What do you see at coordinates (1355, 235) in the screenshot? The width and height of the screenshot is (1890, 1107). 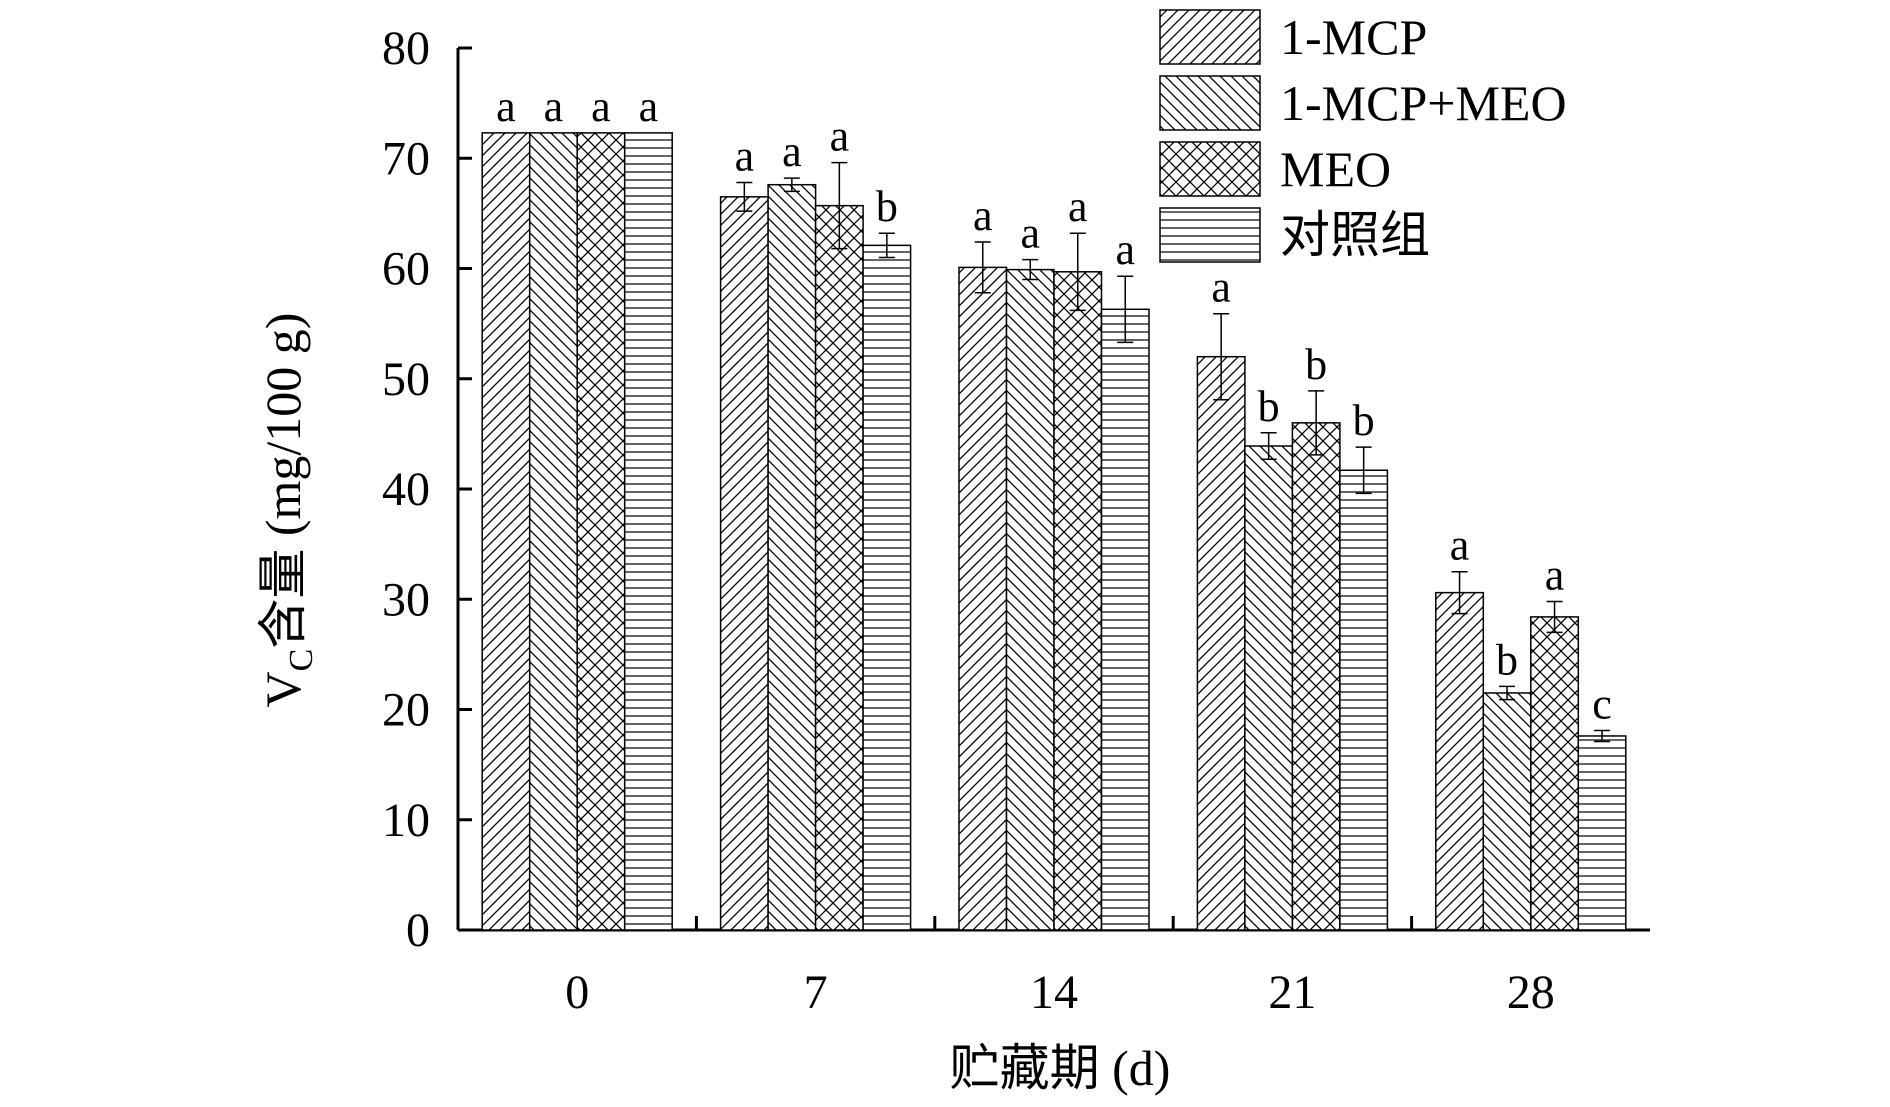 I see `legend-label: 对照组` at bounding box center [1355, 235].